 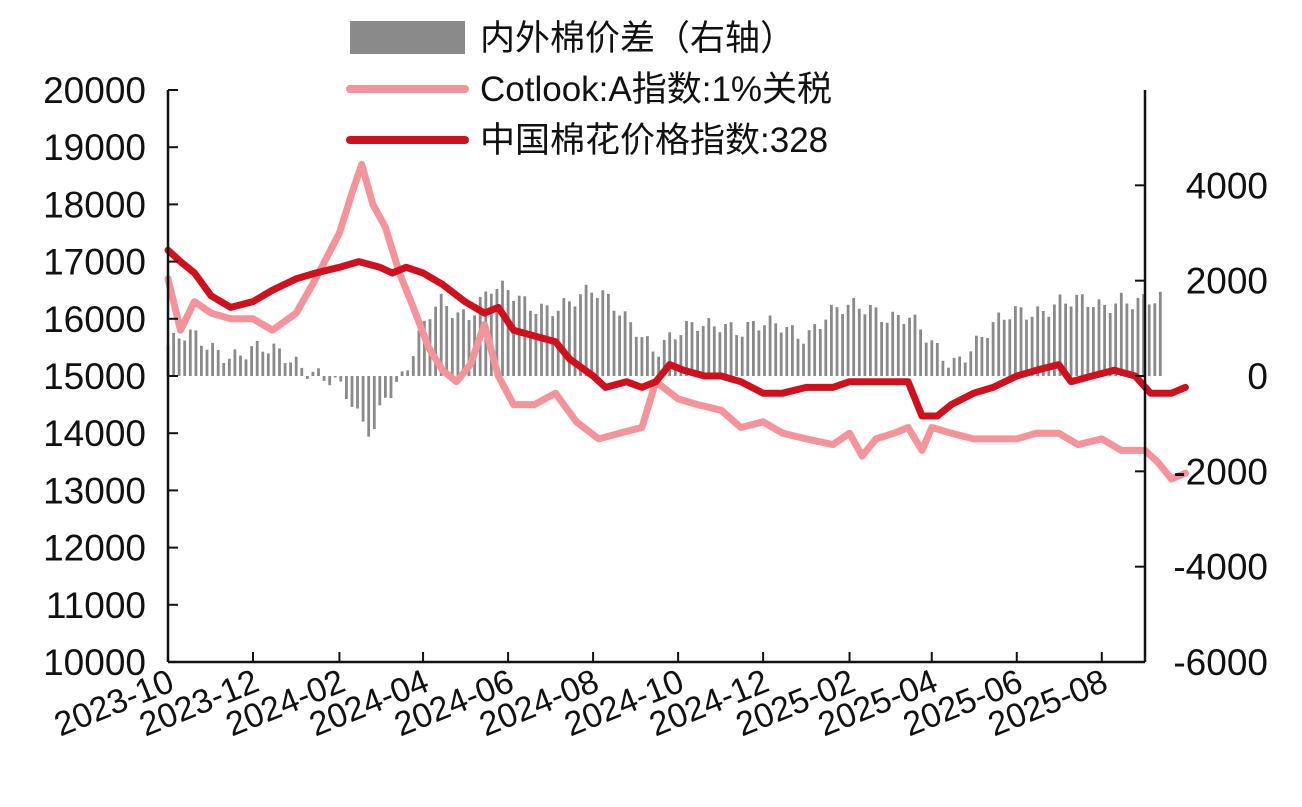 I want to click on right-tick-label: 4000, so click(x=1227, y=185).